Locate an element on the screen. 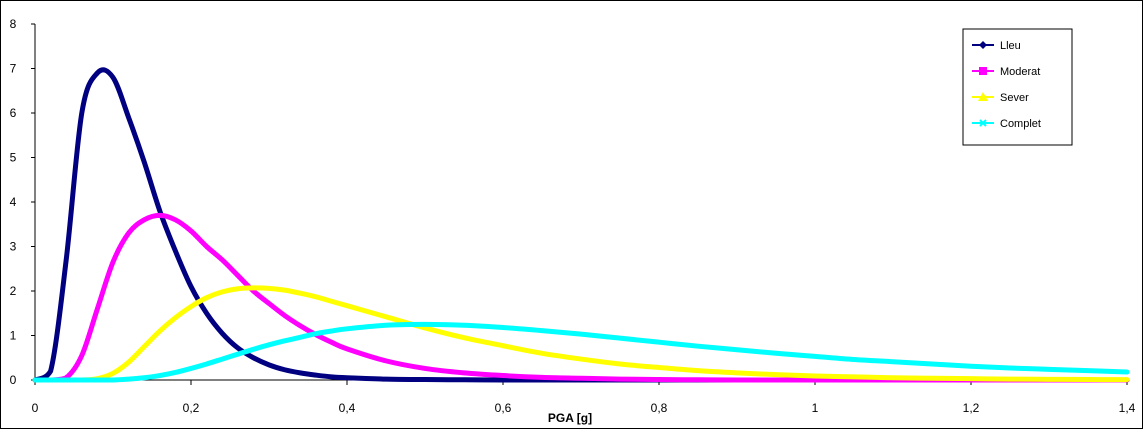 The width and height of the screenshot is (1144, 430). y-tick-label: 4 is located at coordinates (13, 202).